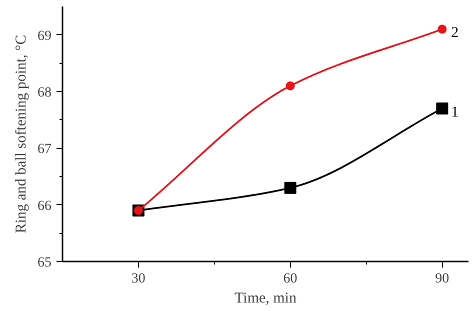  I want to click on y-tick-label: 67, so click(45, 150).